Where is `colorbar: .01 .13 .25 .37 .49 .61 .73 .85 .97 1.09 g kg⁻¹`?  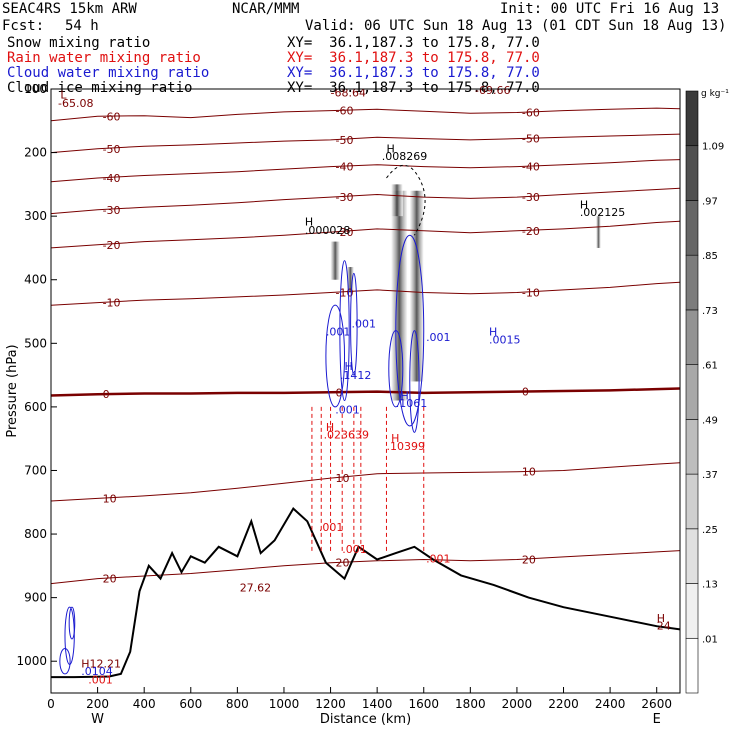 colorbar: .01 .13 .25 .37 .49 .61 .73 .85 .97 1.09 g kg⁻¹ is located at coordinates (707, 391).